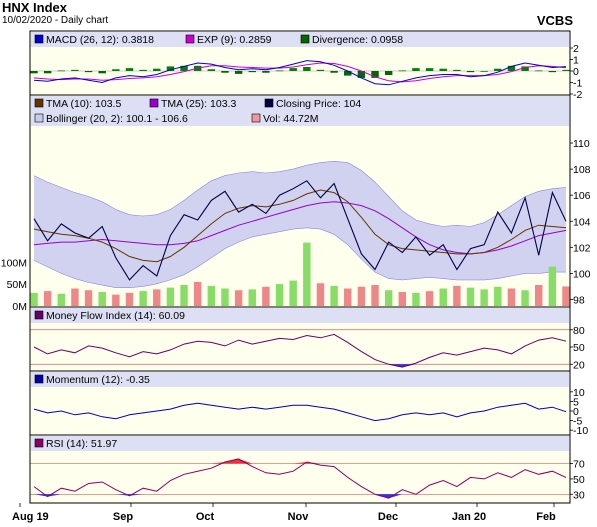 The width and height of the screenshot is (597, 527). Describe the element at coordinates (577, 422) in the screenshot. I see `momentum-tick-label: -5` at that location.